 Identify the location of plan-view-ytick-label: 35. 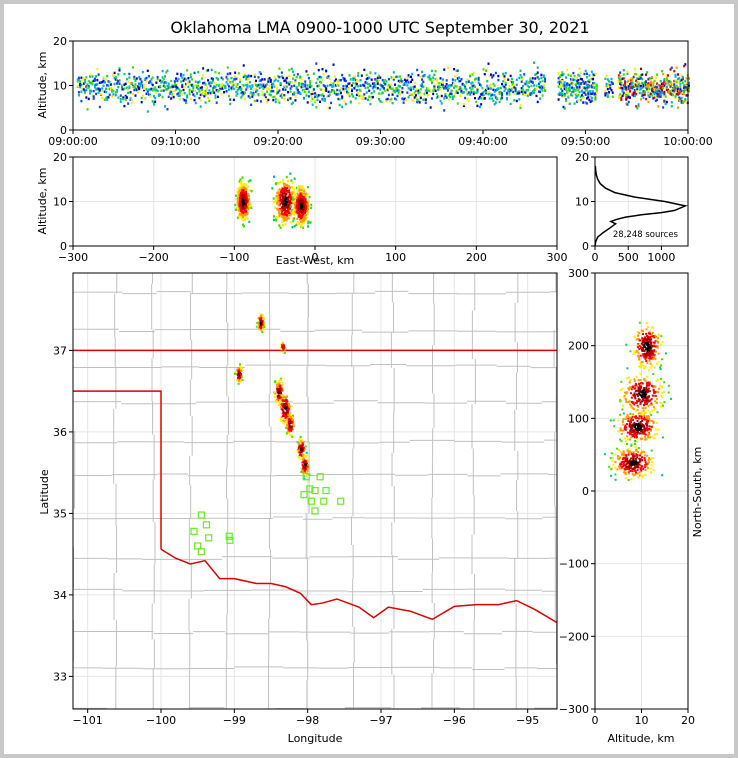
(60, 513).